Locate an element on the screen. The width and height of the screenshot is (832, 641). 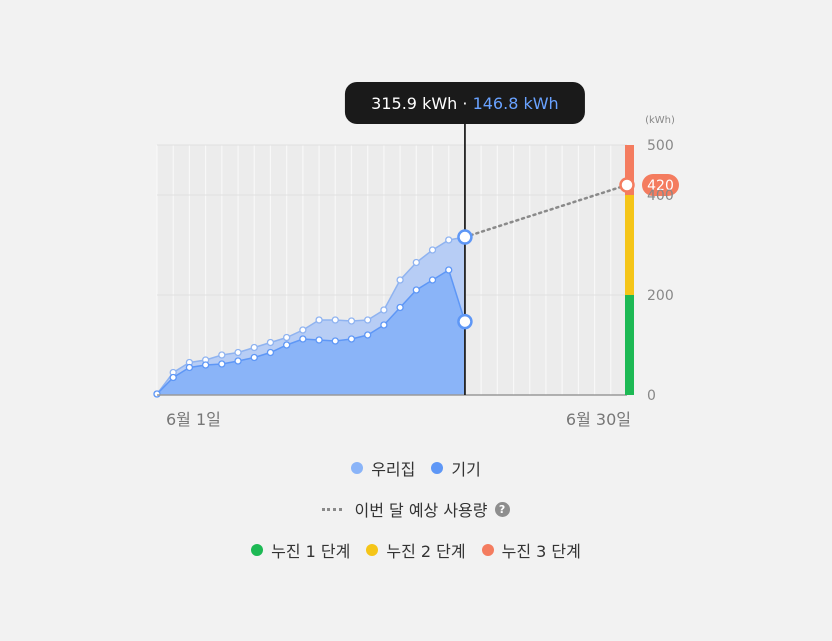
legend-item-home: 우리집 is located at coordinates (383, 468).